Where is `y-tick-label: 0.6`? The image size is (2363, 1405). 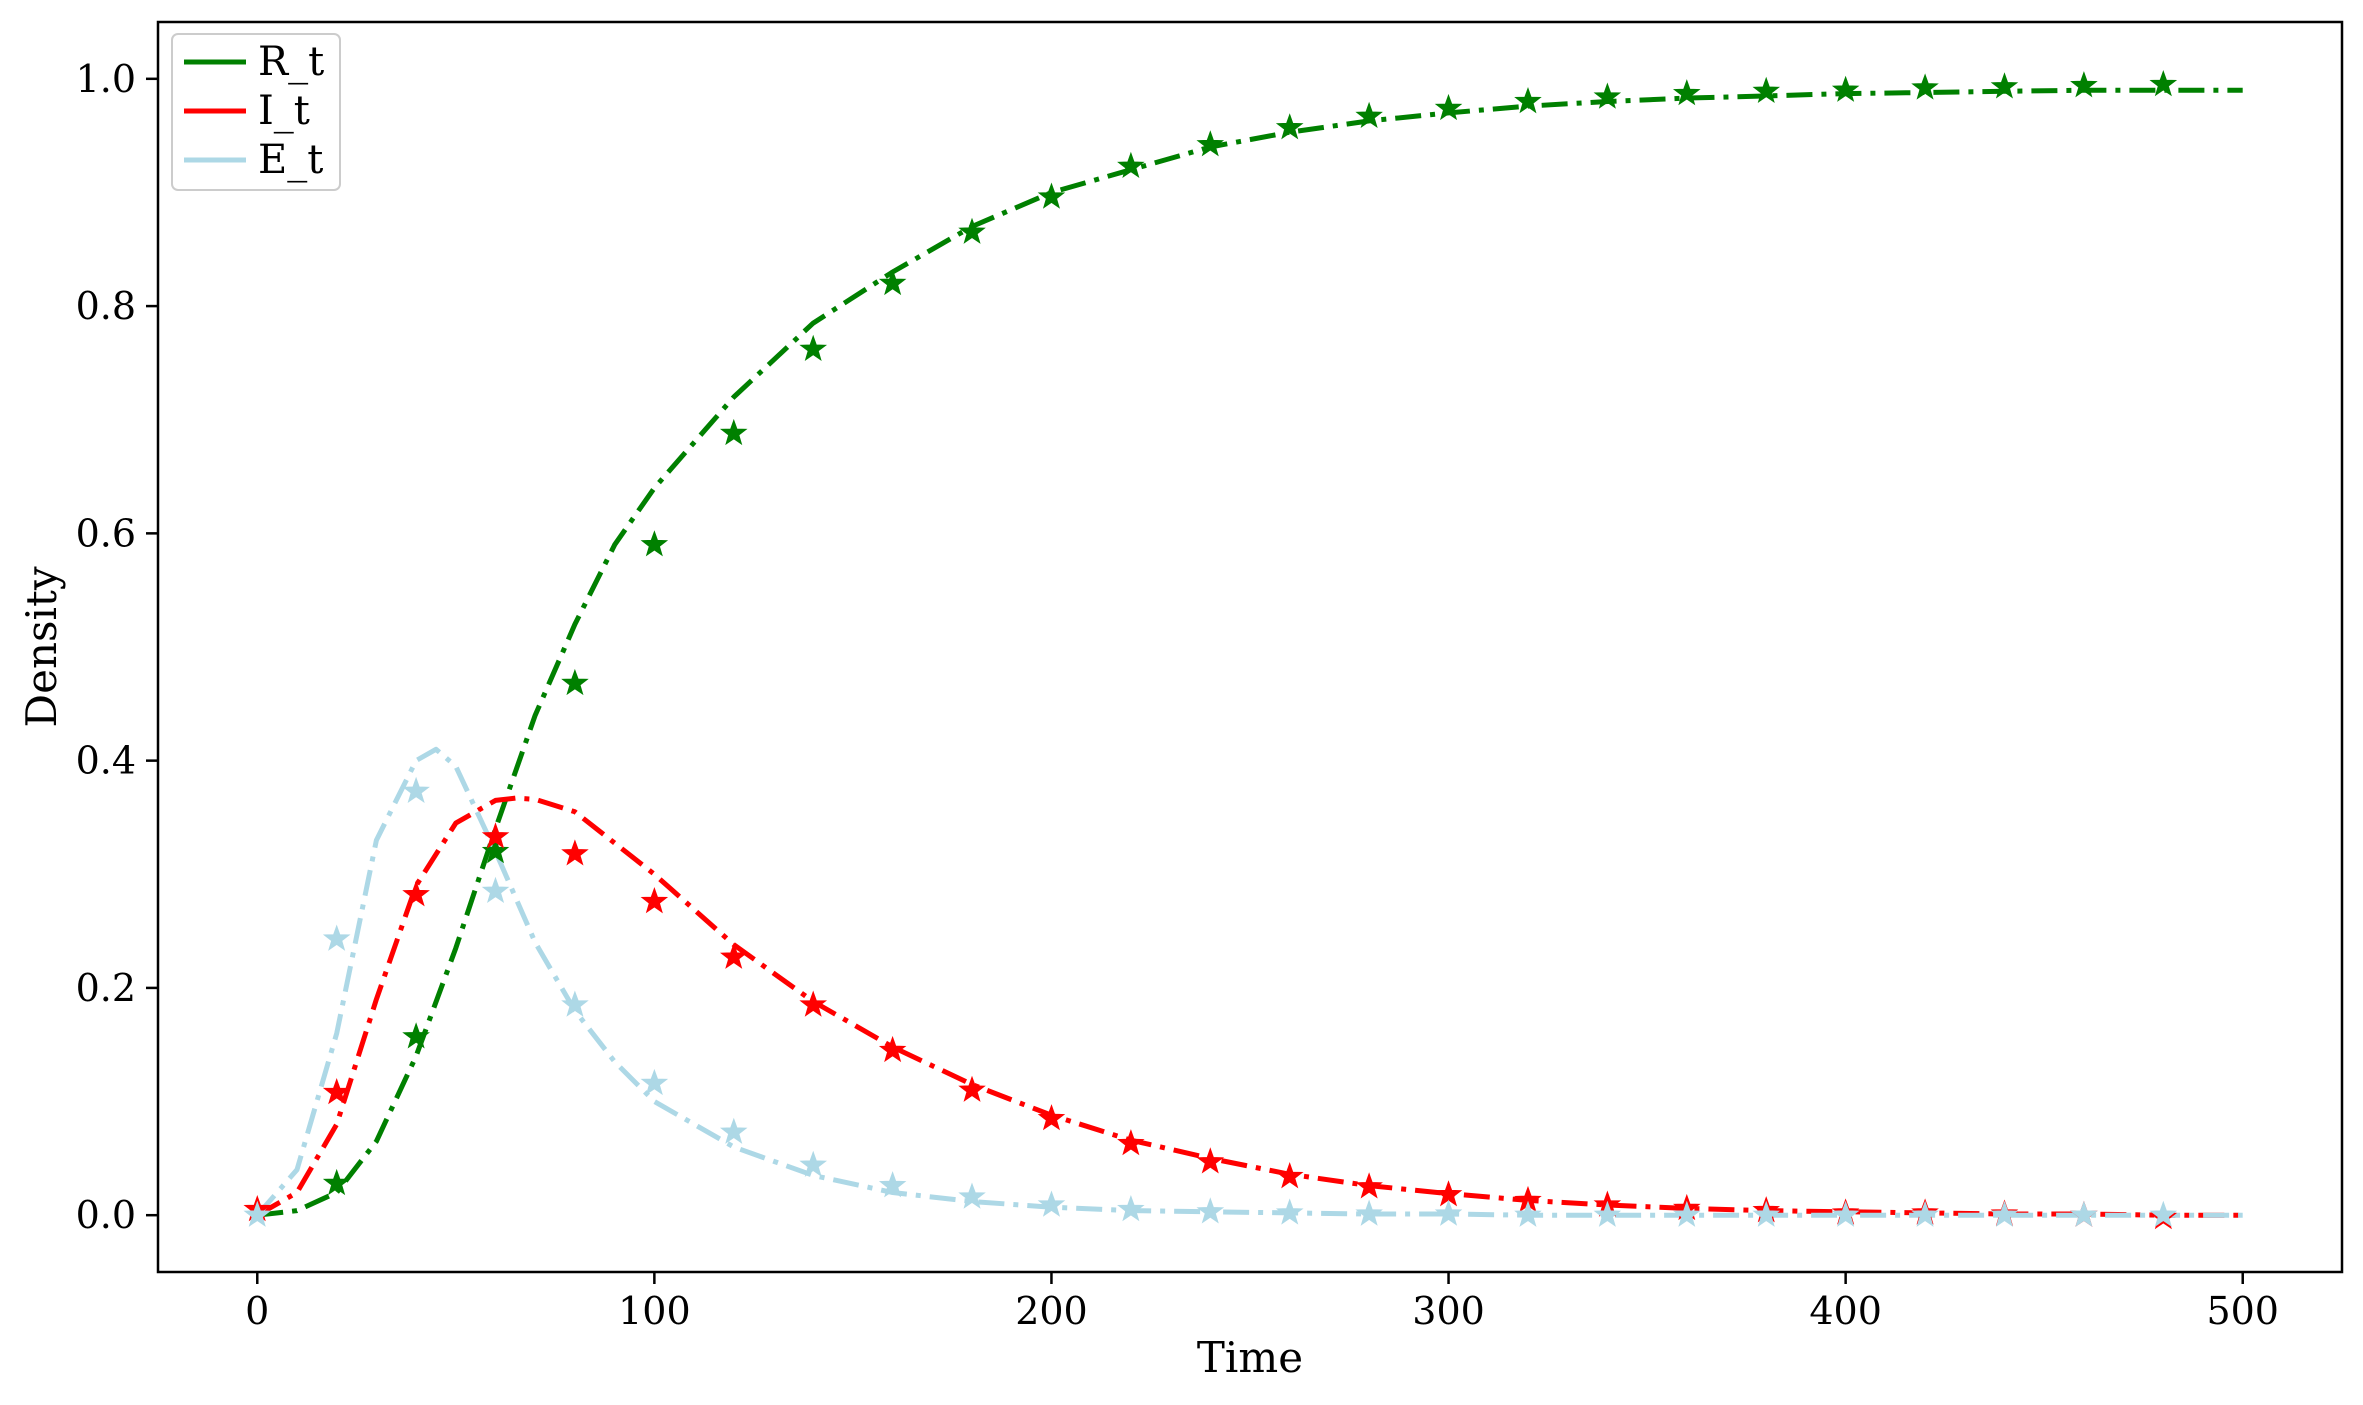 y-tick-label: 0.6 is located at coordinates (106, 533).